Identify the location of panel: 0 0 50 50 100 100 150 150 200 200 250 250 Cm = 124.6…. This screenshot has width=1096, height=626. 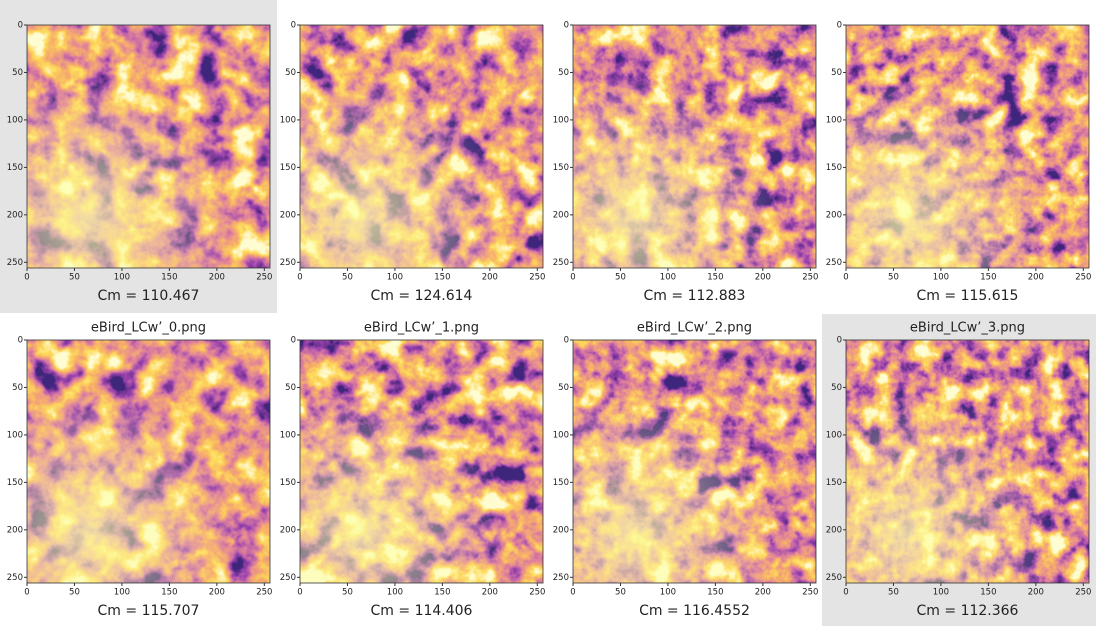
(413, 163).